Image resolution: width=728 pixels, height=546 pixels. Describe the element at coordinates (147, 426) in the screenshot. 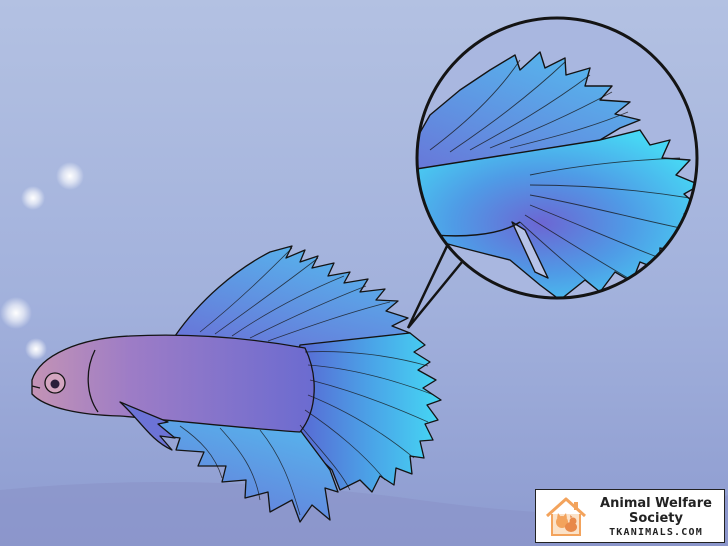

I see `pectoral-fin` at that location.